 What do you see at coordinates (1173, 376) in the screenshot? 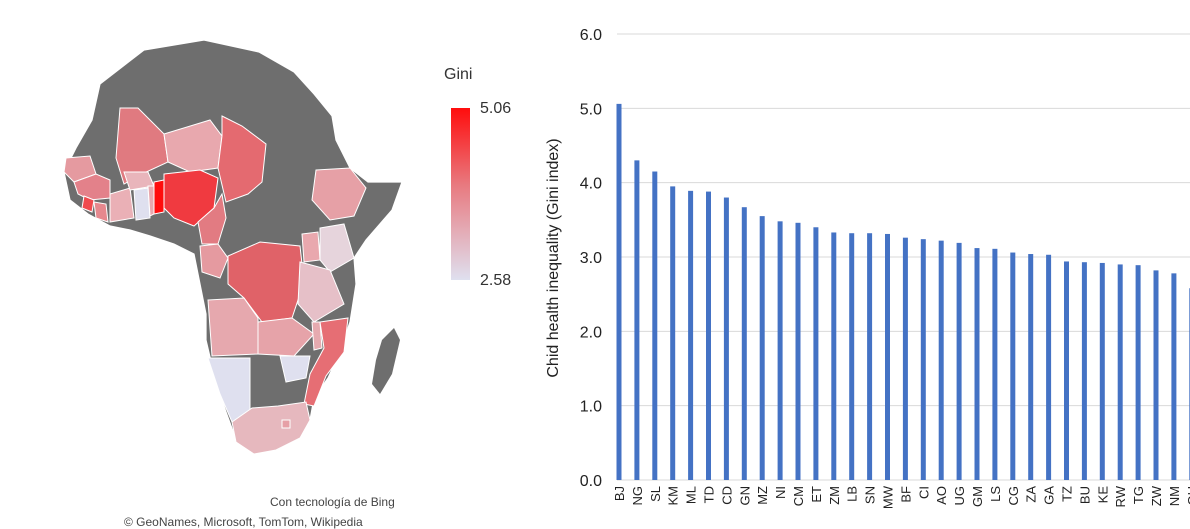
I see `bar-nm` at bounding box center [1173, 376].